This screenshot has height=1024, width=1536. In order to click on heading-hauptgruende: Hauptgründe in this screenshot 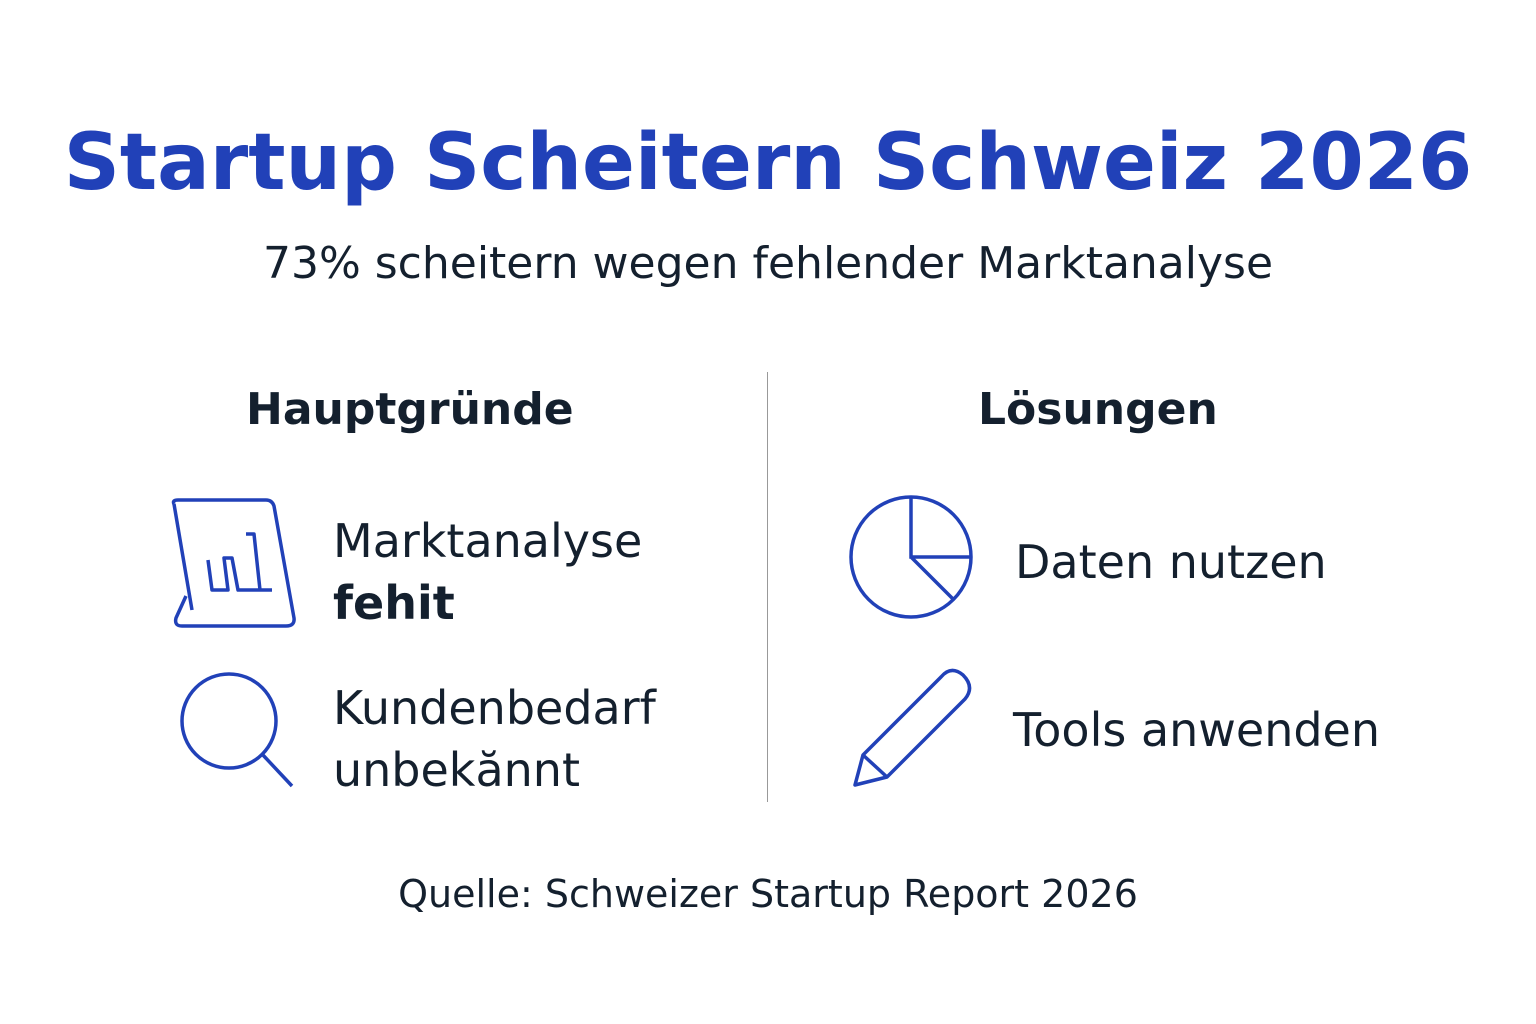, I will do `click(410, 409)`.